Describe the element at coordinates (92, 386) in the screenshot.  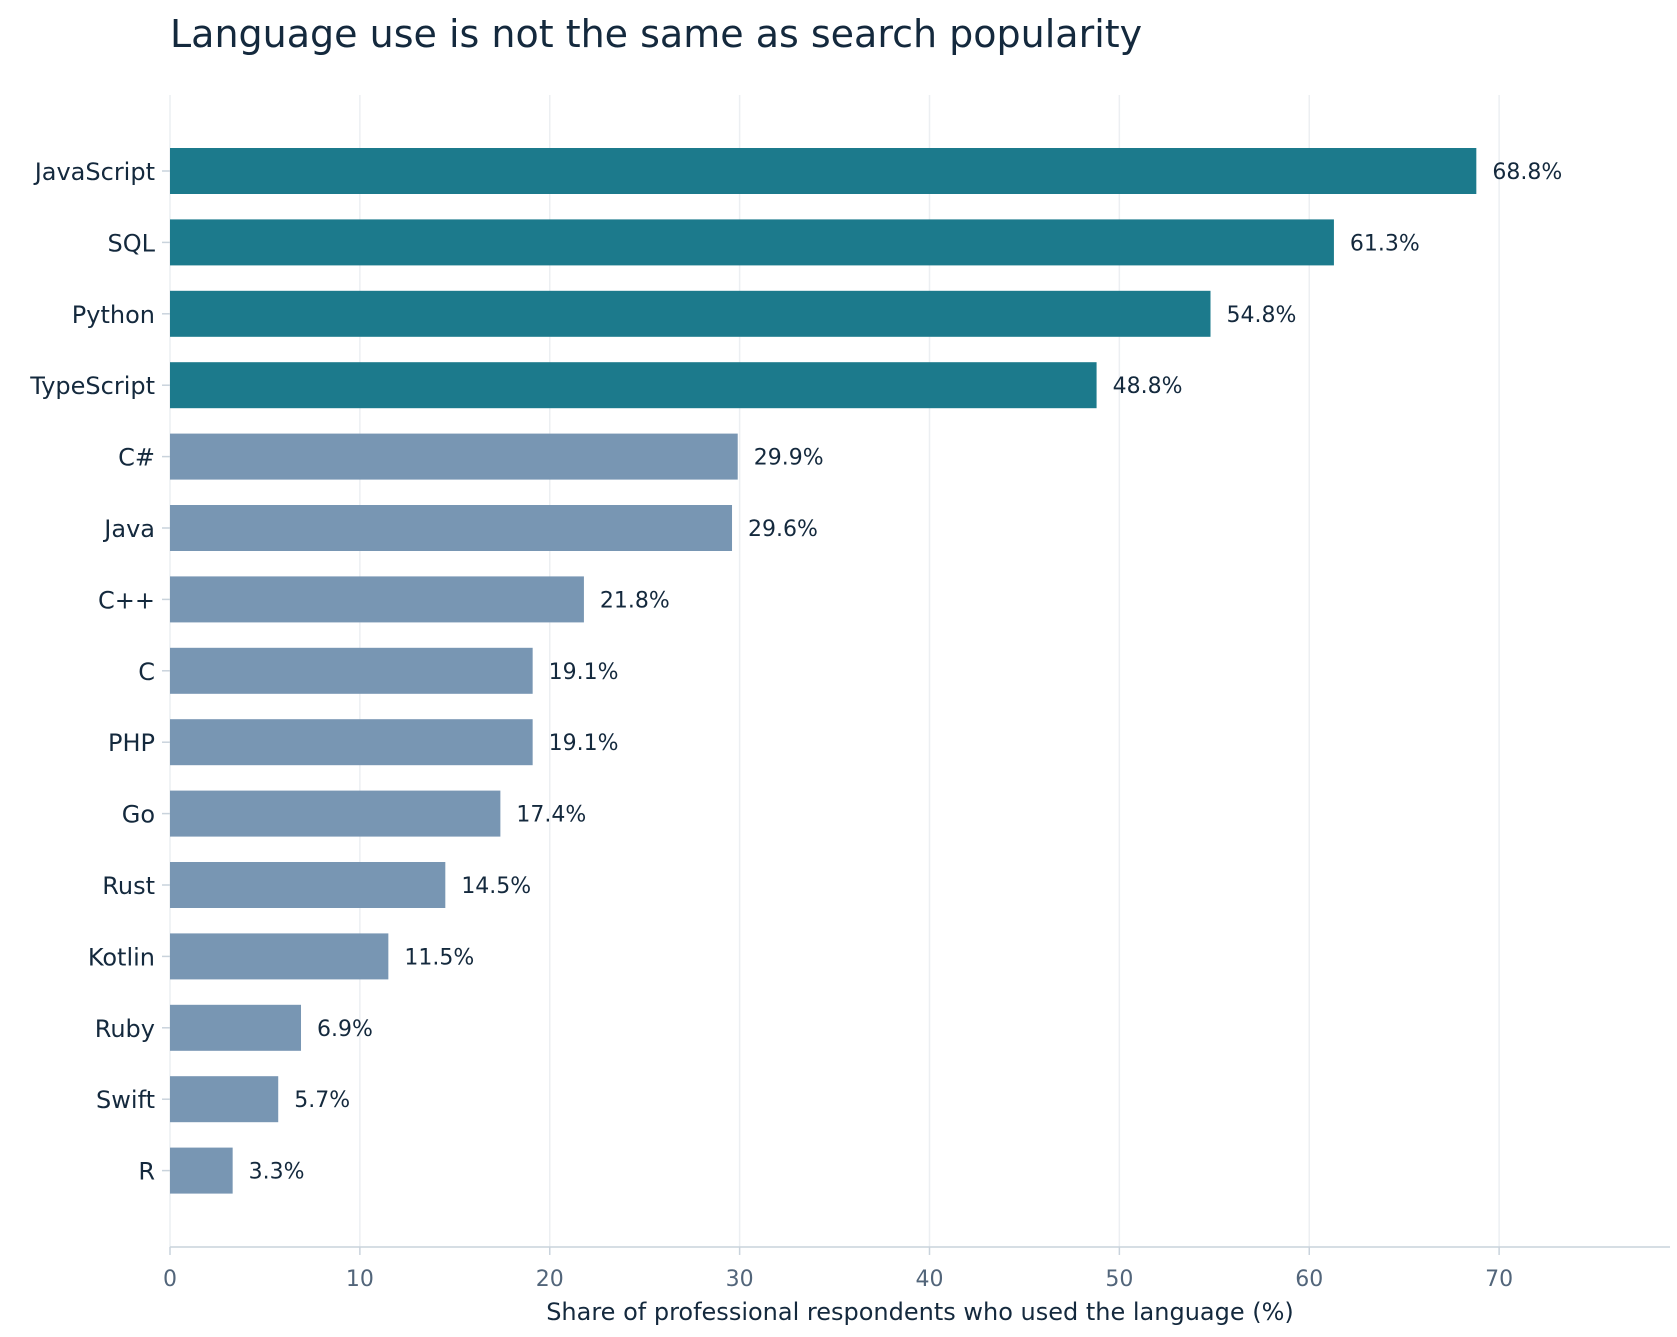
I see `category-label: TypeScript` at that location.